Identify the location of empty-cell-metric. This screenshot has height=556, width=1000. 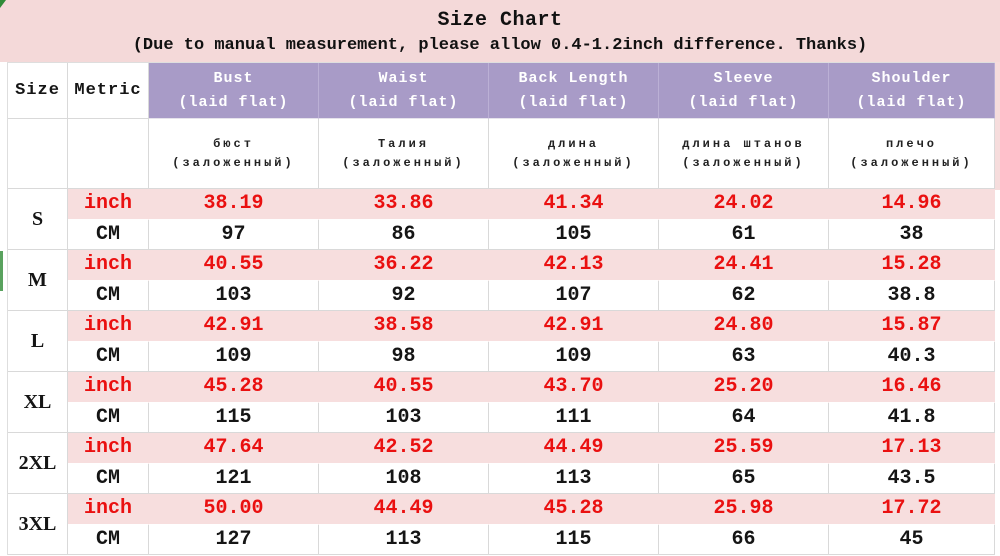
(108, 154).